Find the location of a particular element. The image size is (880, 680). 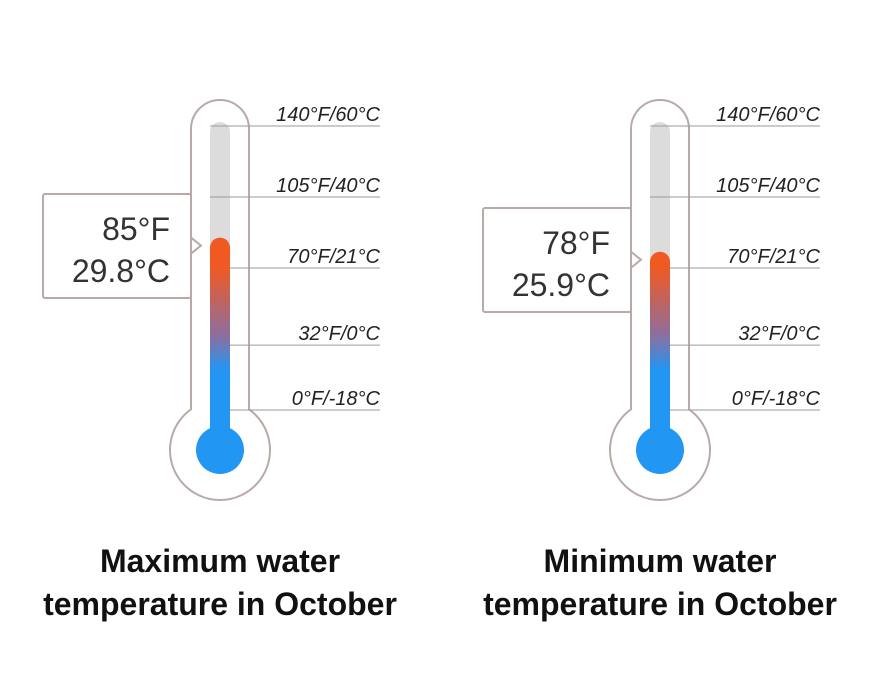

chart-title-line-1: Maximum water is located at coordinates (220, 561).